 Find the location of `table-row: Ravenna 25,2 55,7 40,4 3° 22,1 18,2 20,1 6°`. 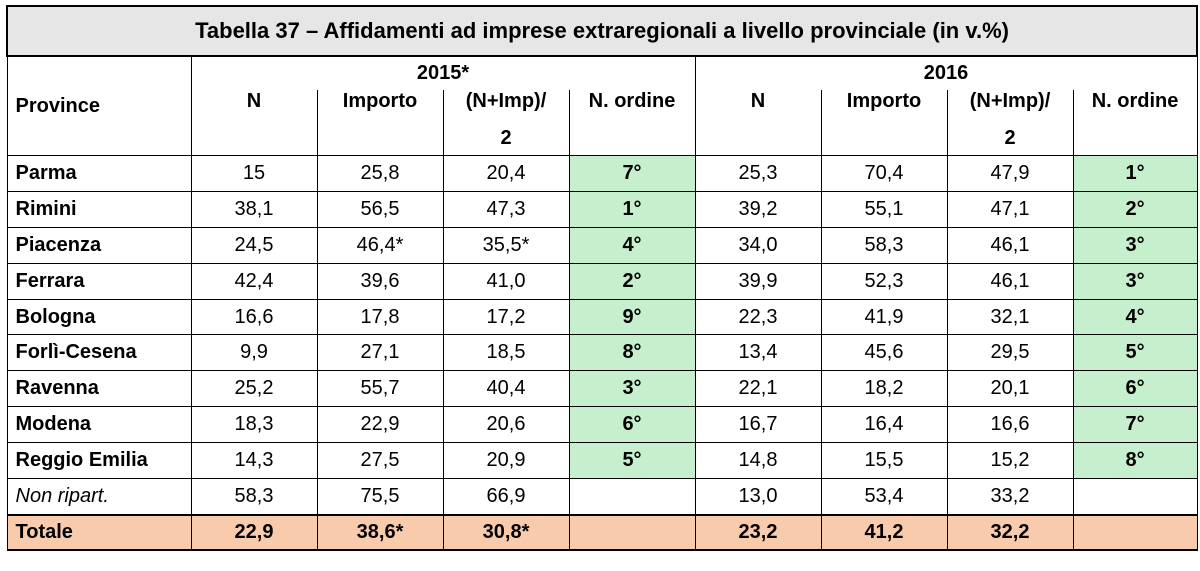

table-row: Ravenna 25,2 55,7 40,4 3° 22,1 18,2 20,1 6° is located at coordinates (602, 389).